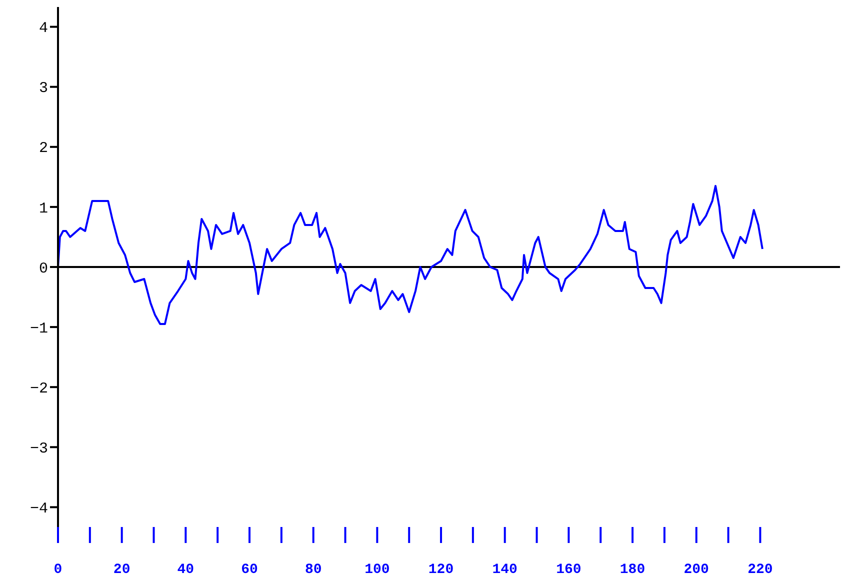 The height and width of the screenshot is (580, 841). I want to click on x-tick-label: 220, so click(760, 570).